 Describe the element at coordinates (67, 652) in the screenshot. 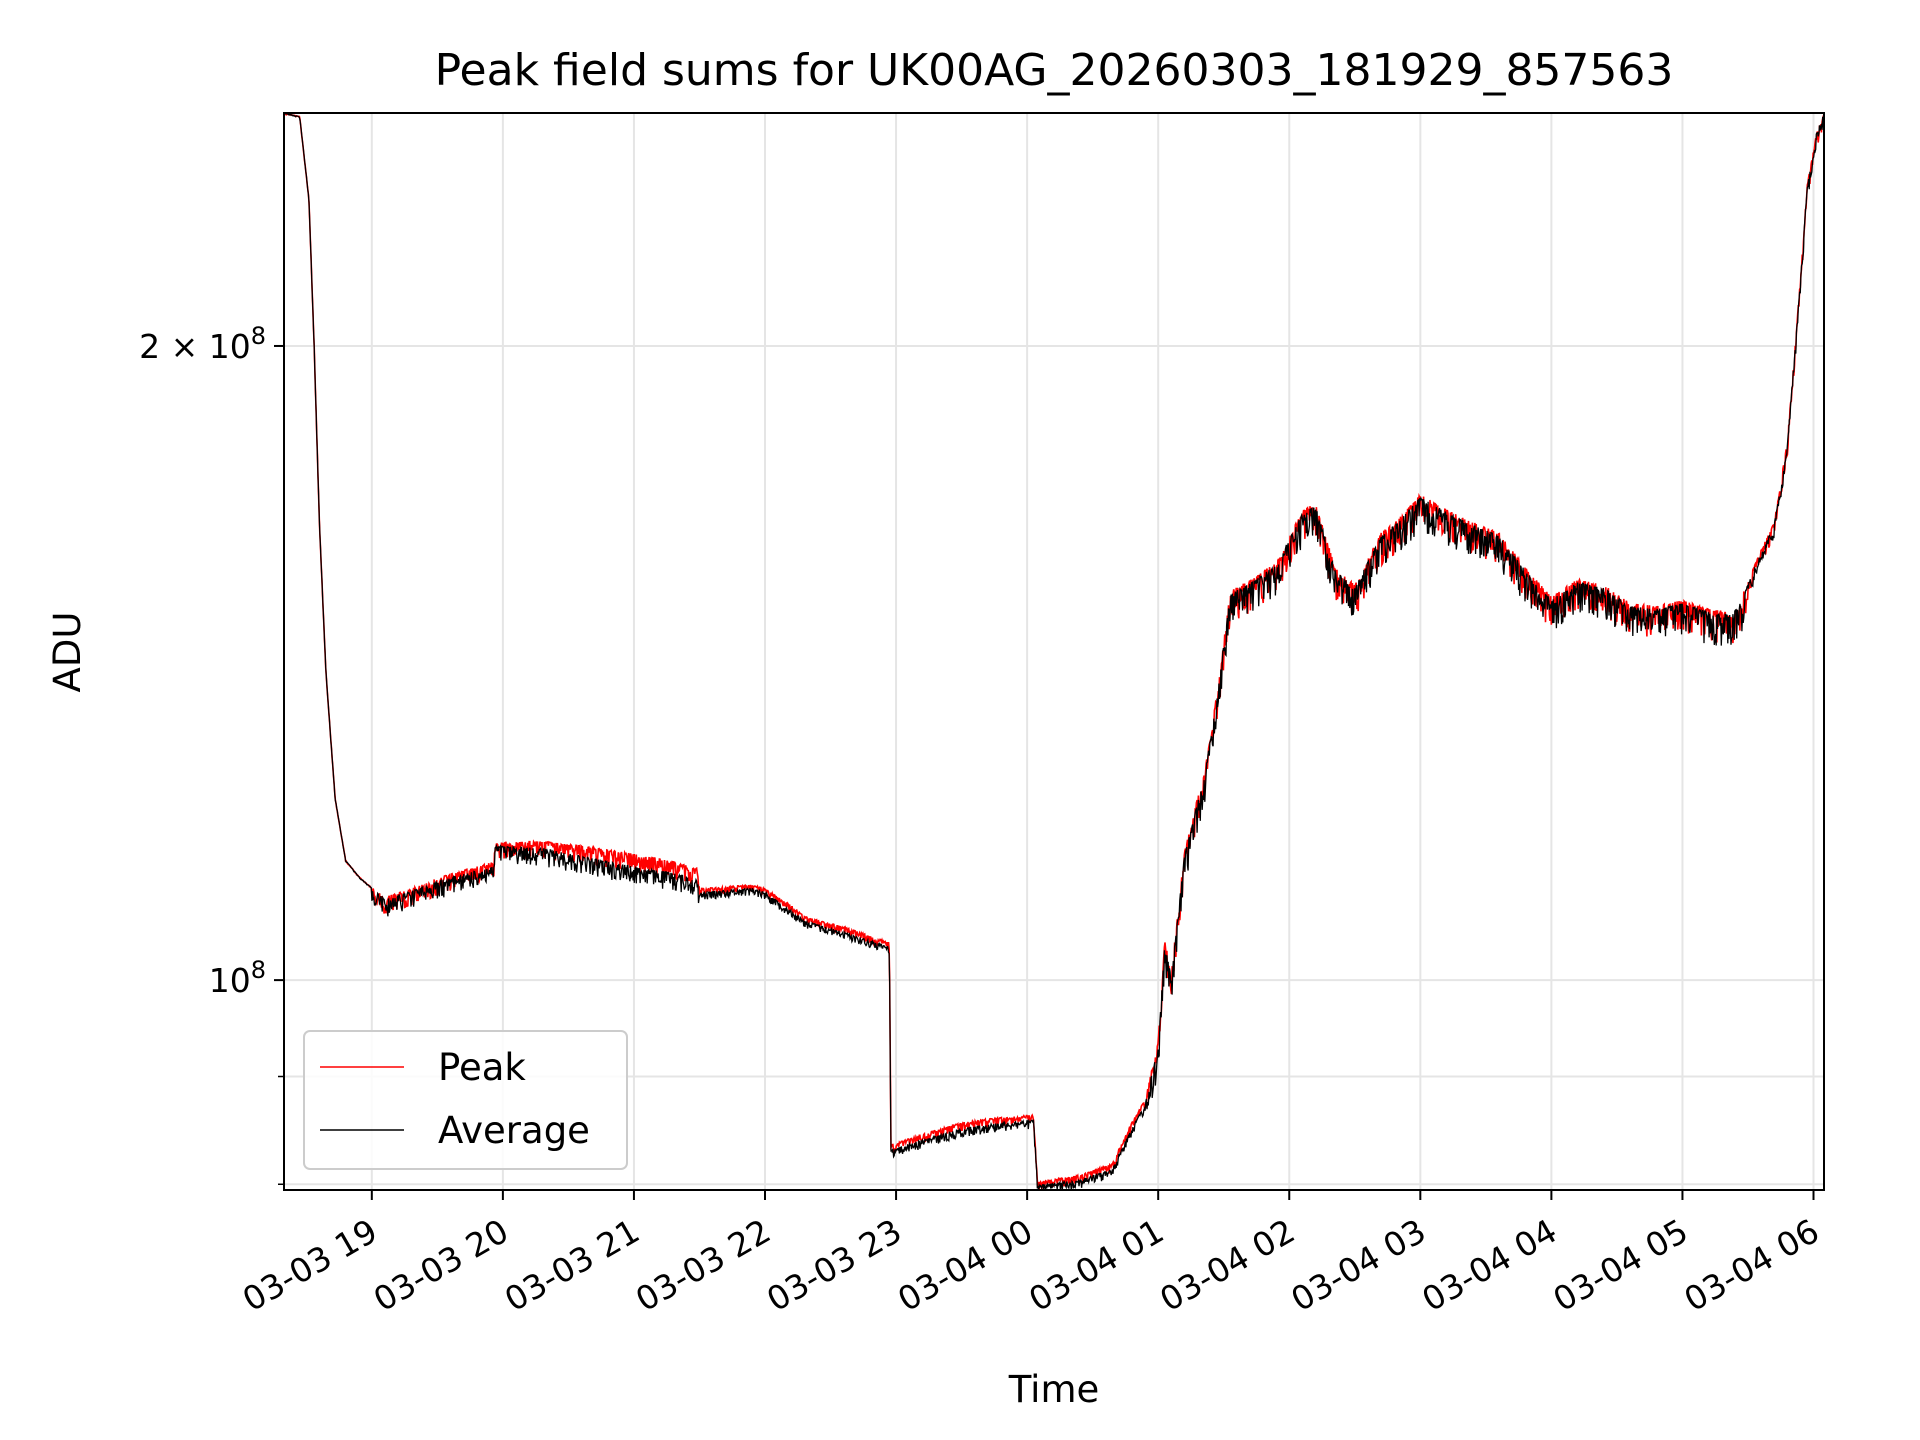

I see `y-axis-label: ADU` at that location.